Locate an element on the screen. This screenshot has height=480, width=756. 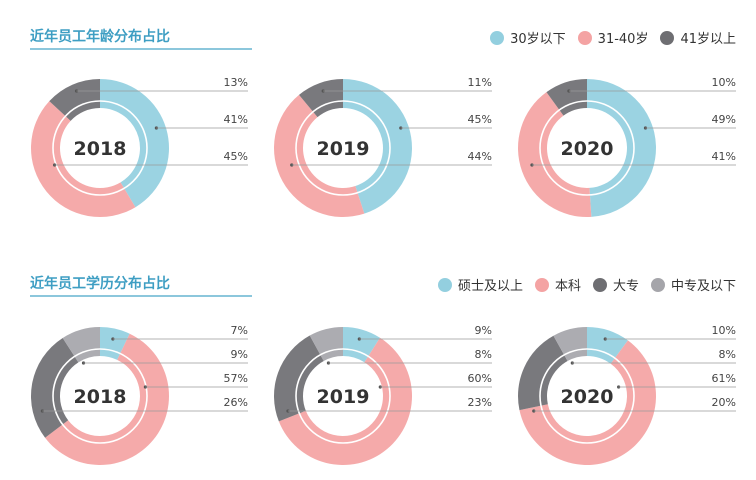
donut-age-2018: 13% 41% 45% 2018 is located at coordinates (139, 146).